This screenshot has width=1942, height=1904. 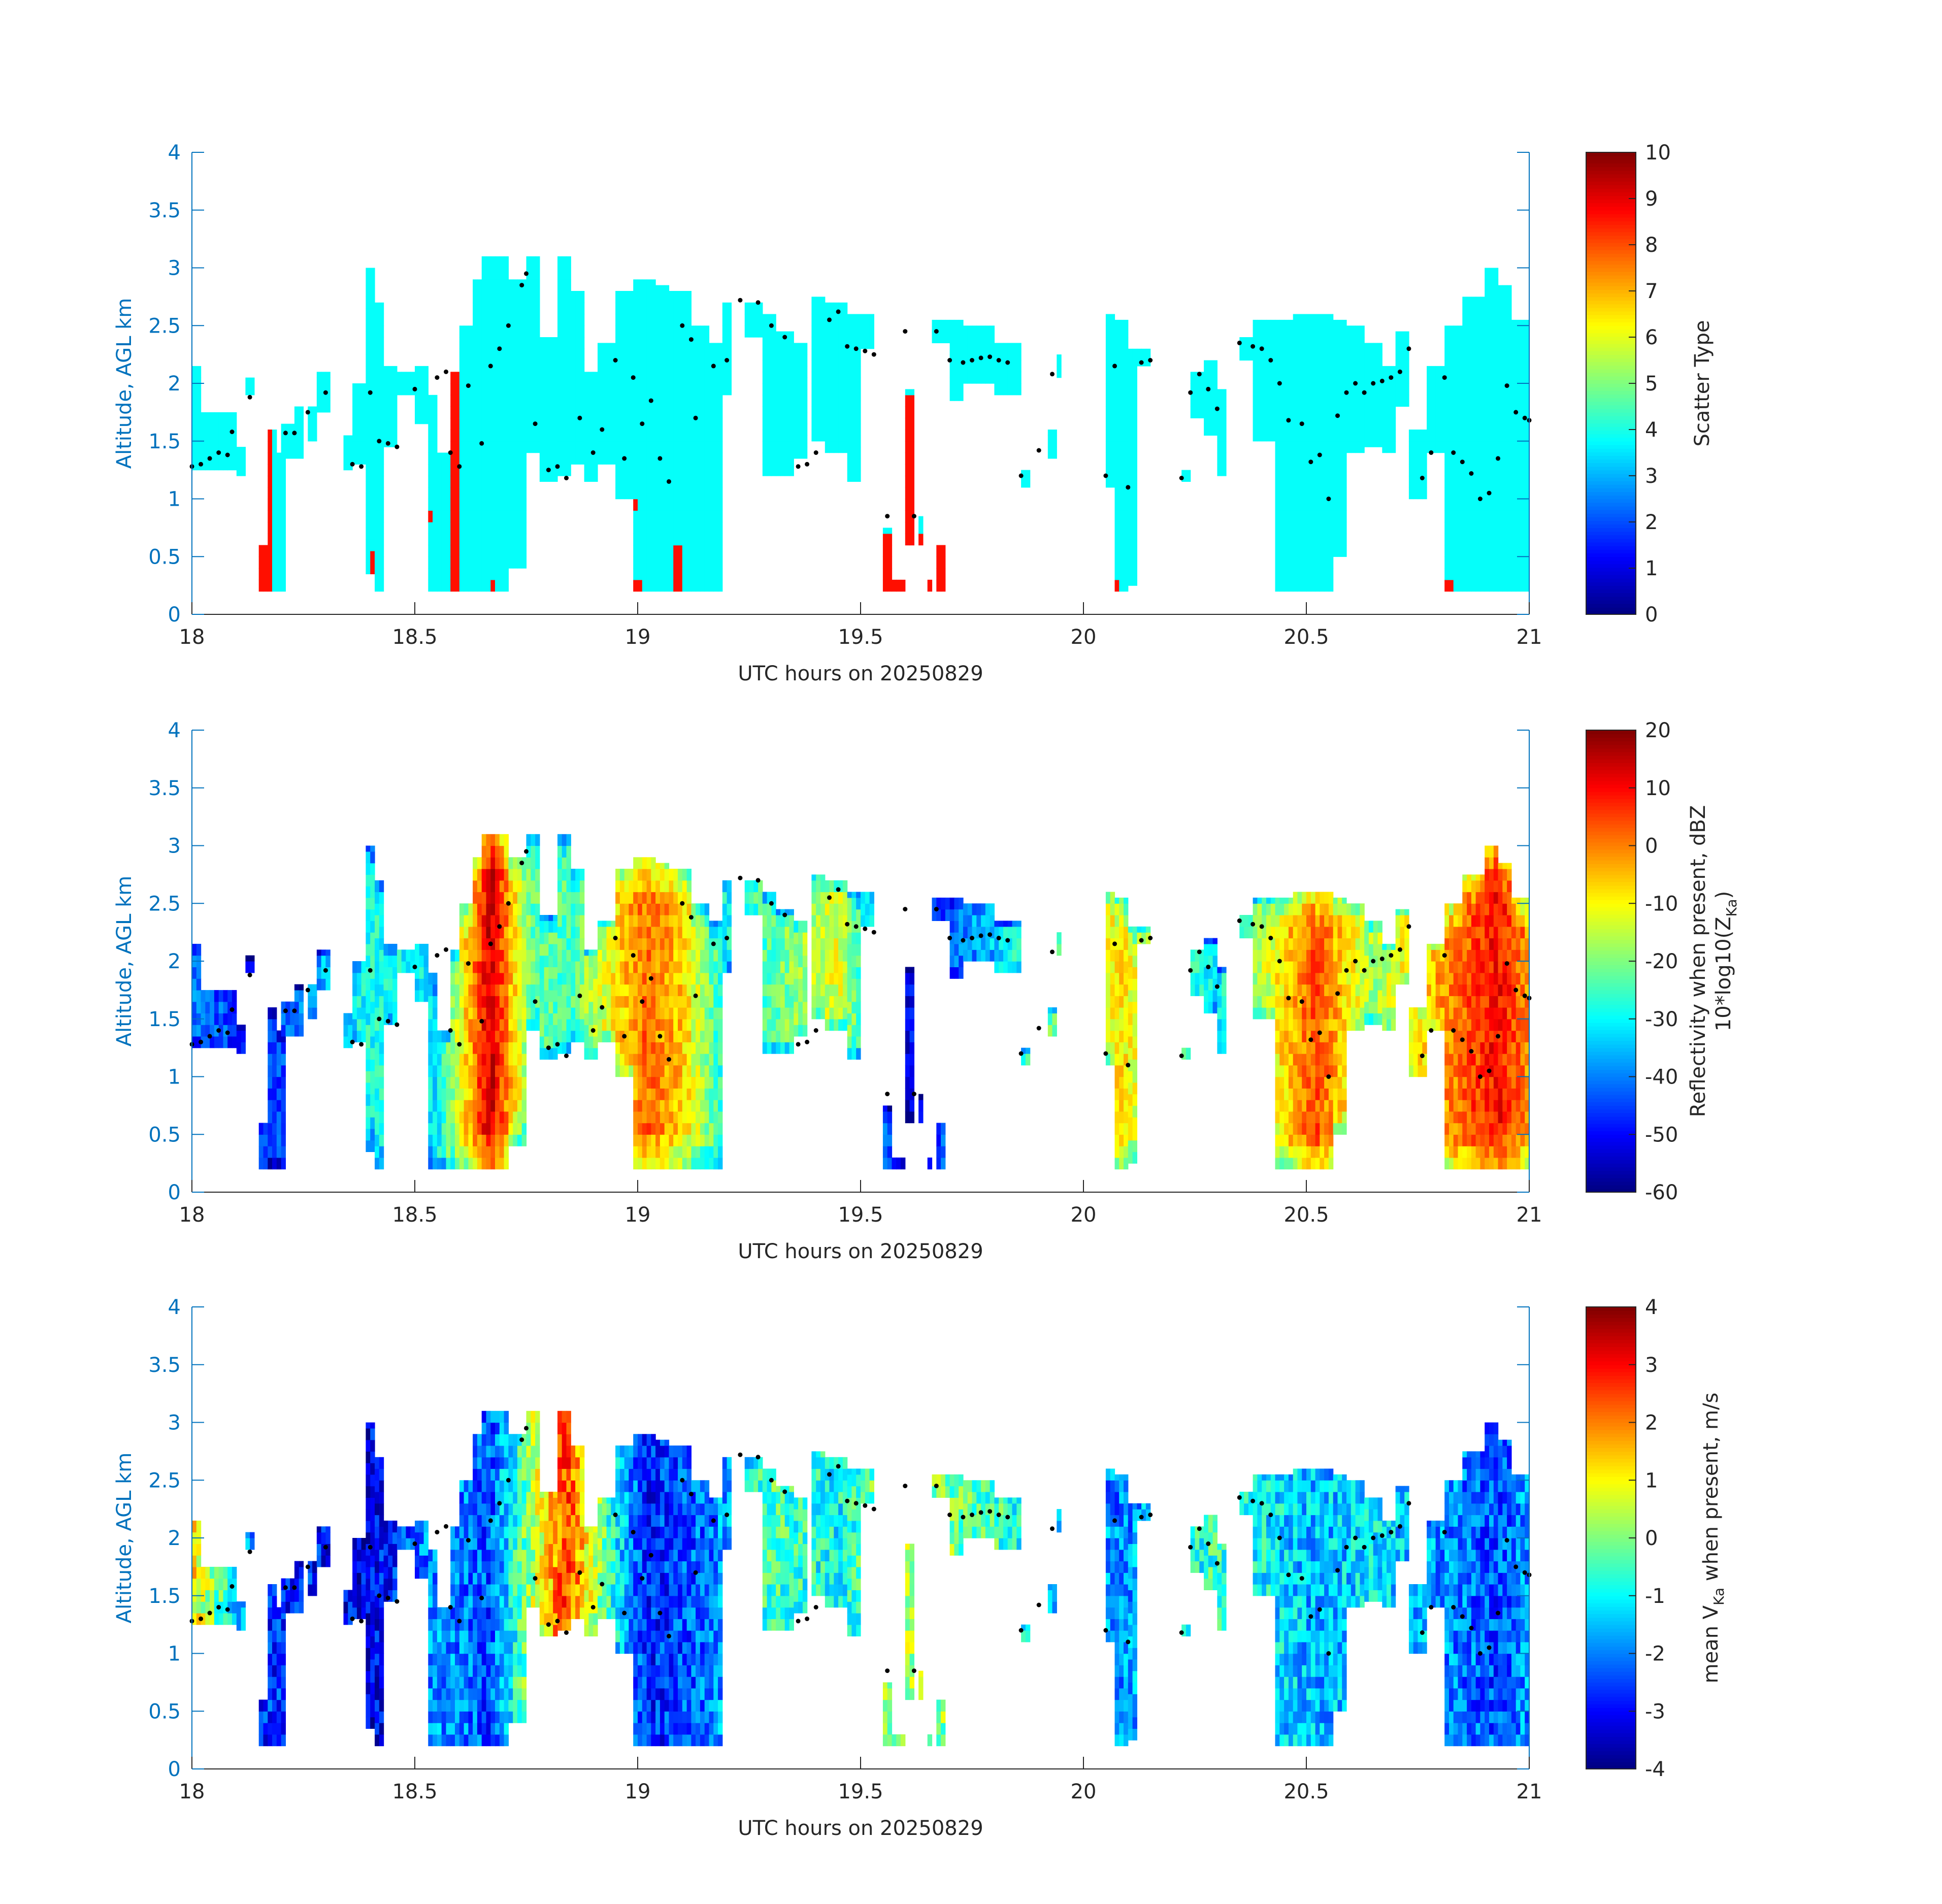 What do you see at coordinates (1199, 375) in the screenshot?
I see `cloud-top-marker` at bounding box center [1199, 375].